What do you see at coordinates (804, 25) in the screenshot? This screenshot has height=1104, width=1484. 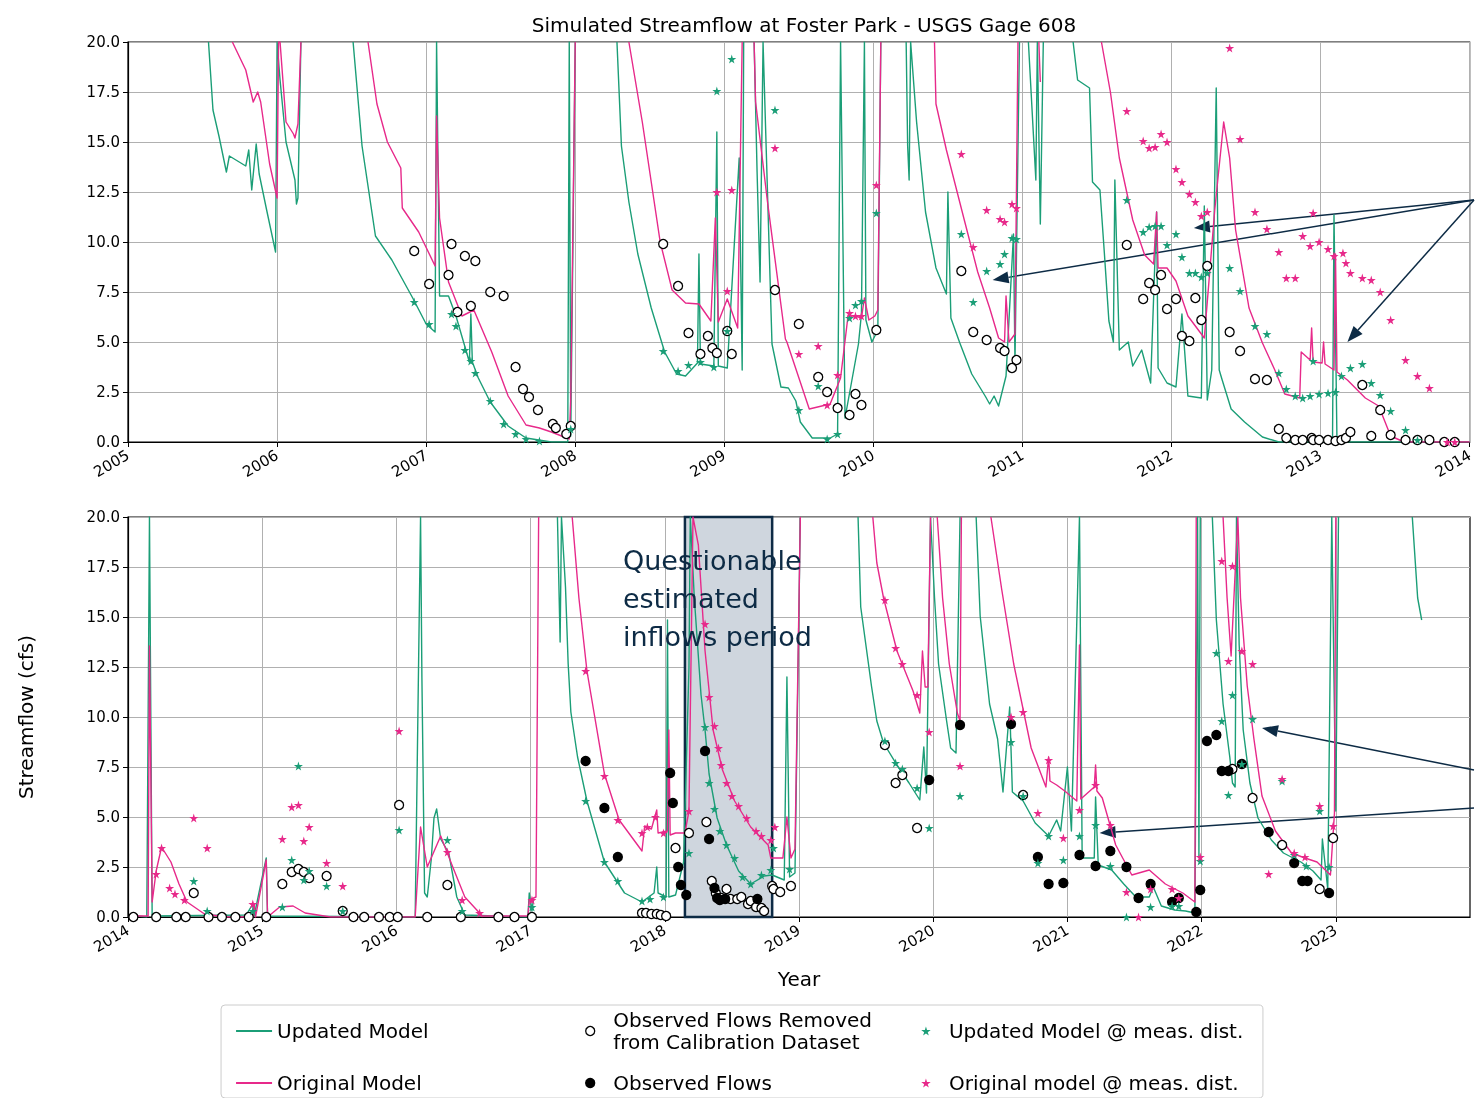 I see `chart-title: Simulated Streamflow at Foster Park - USGS Gage 608` at bounding box center [804, 25].